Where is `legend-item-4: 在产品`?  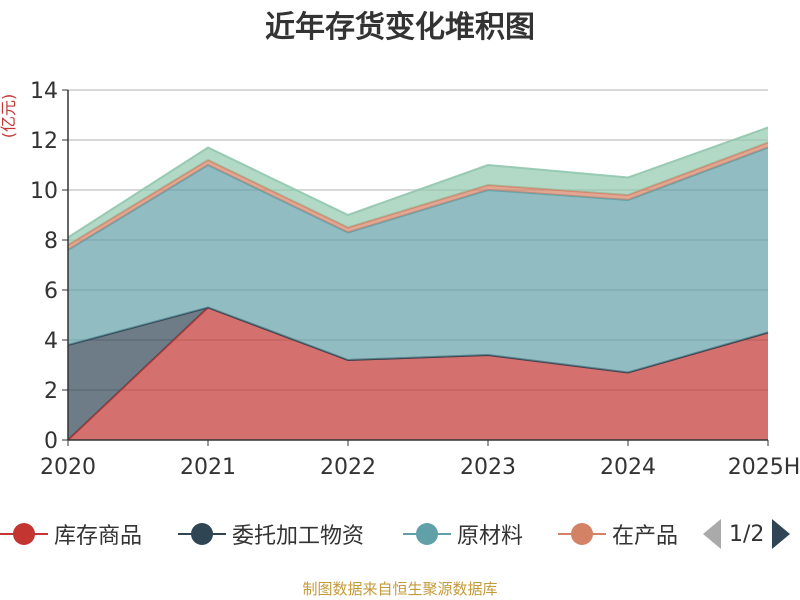 legend-item-4: 在产品 is located at coordinates (618, 534).